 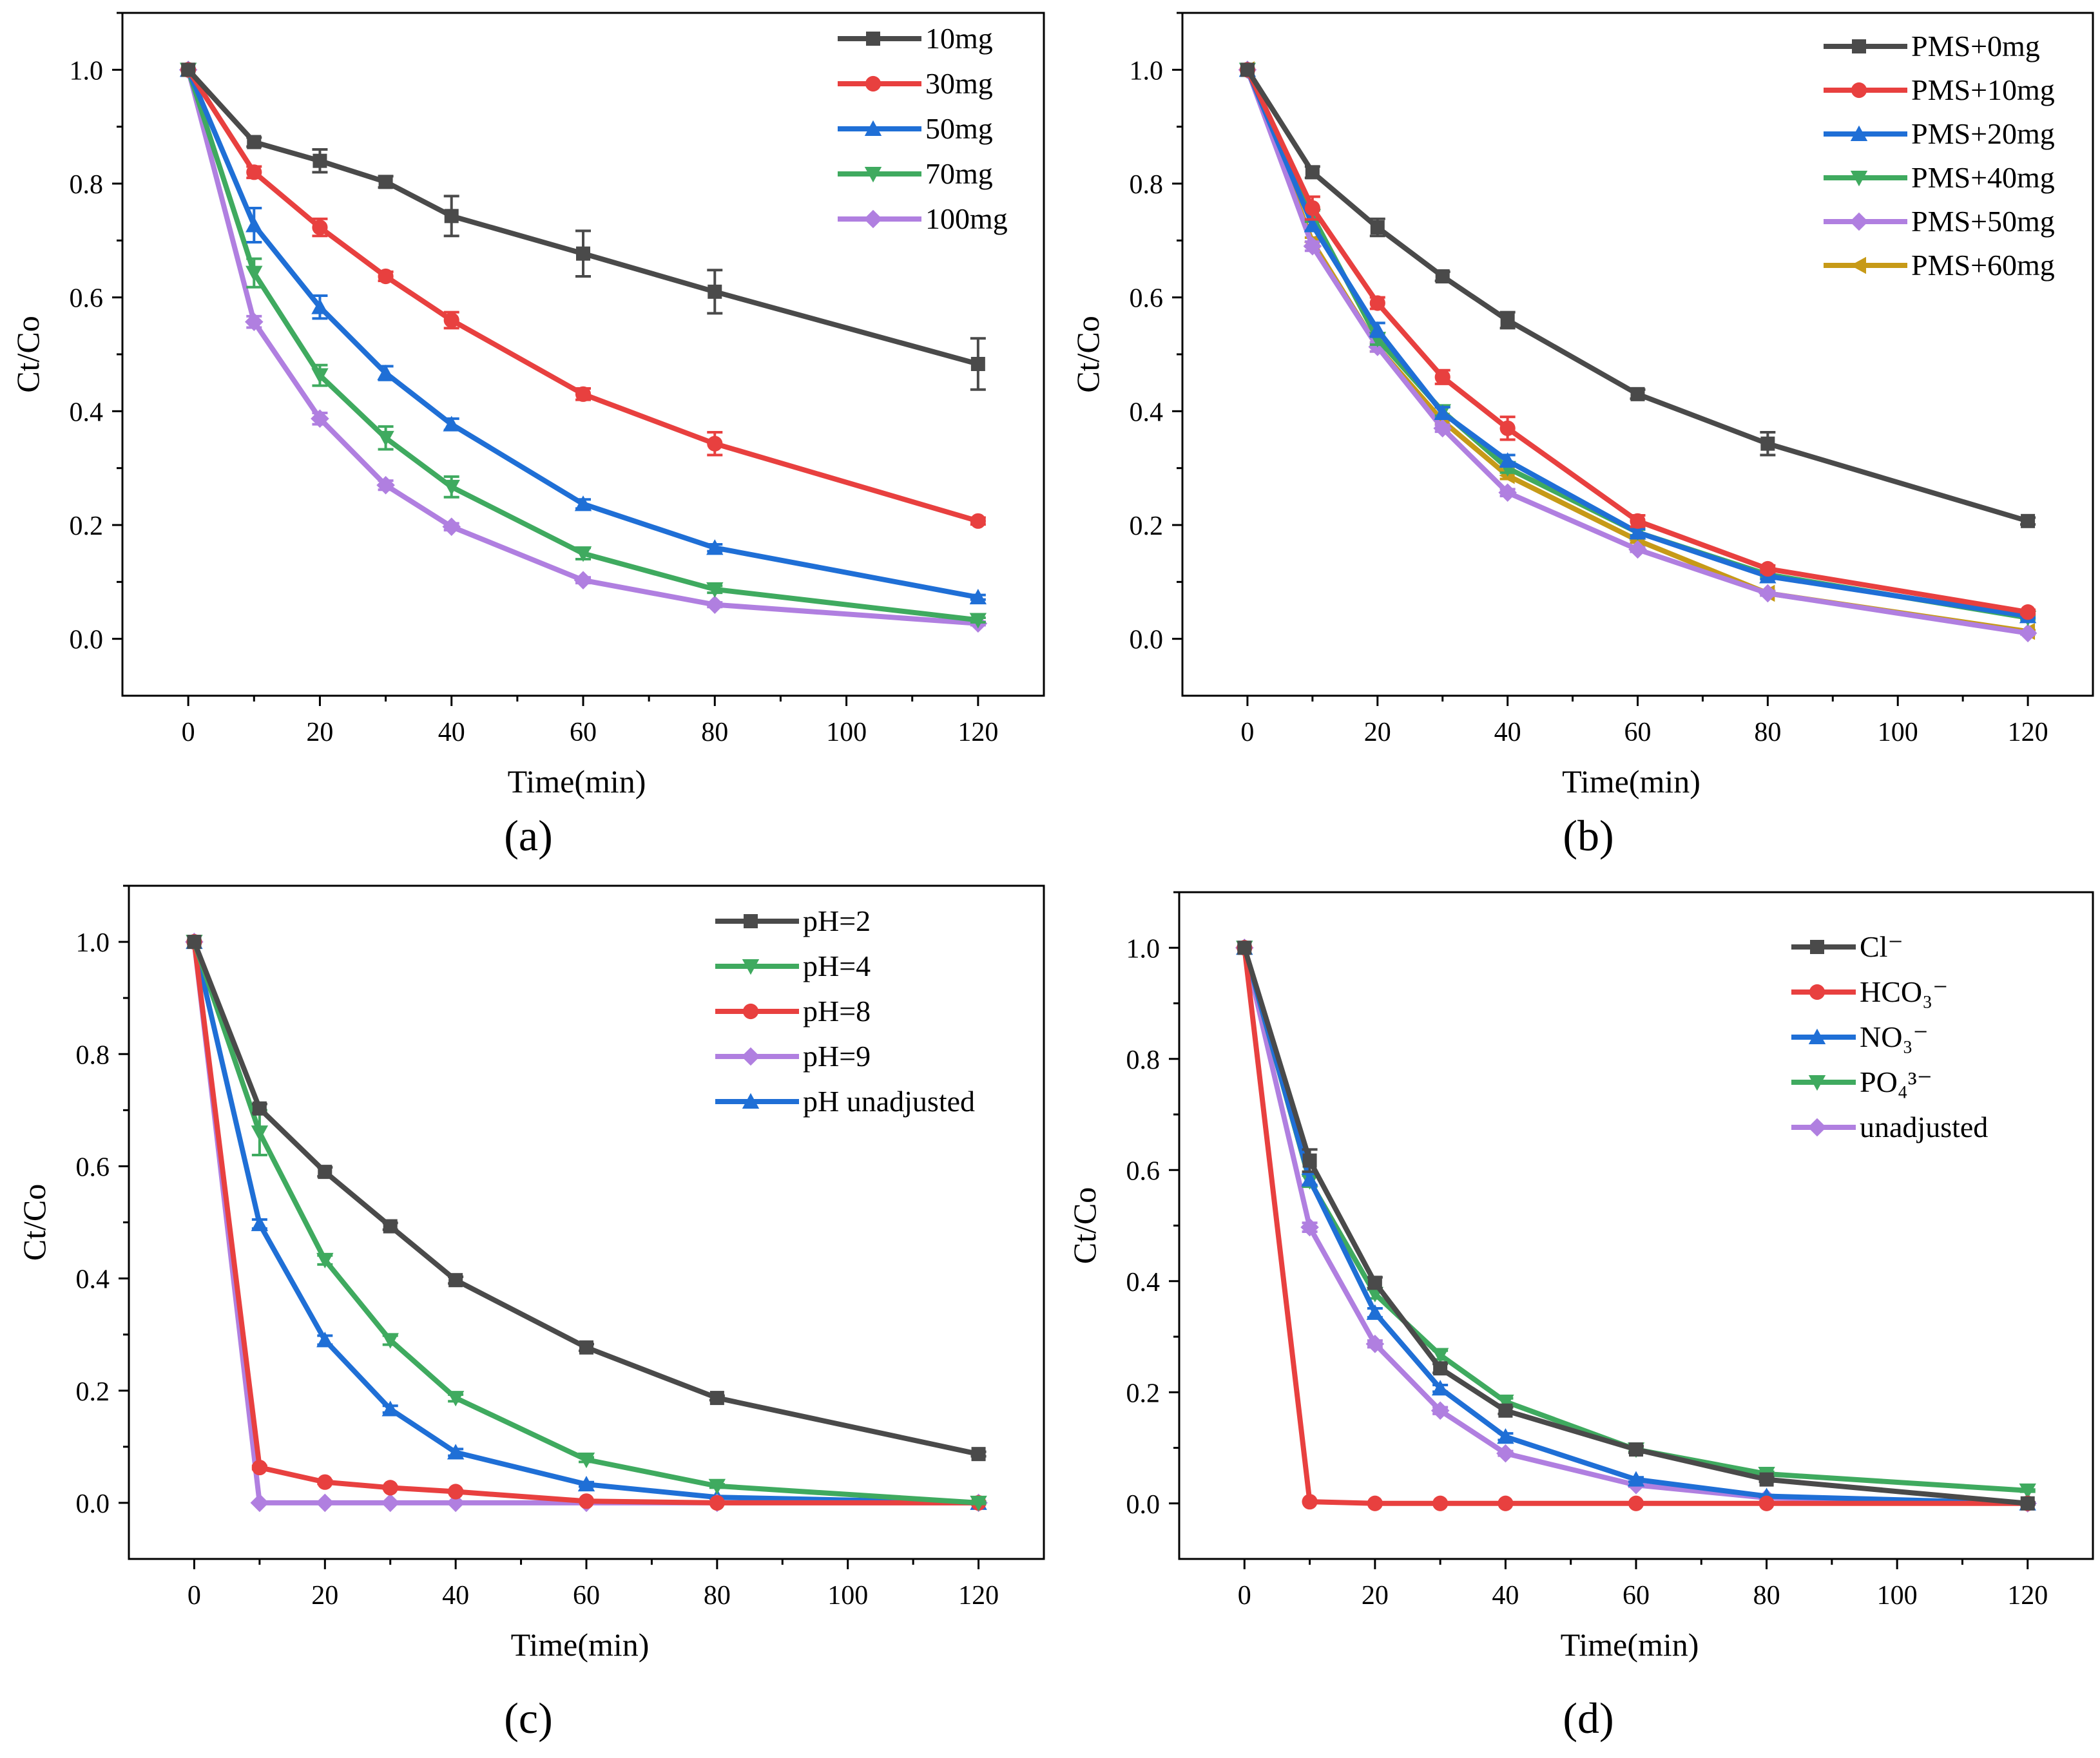 What do you see at coordinates (1904, 991) in the screenshot?
I see `legend-label: HCO₃⁻` at bounding box center [1904, 991].